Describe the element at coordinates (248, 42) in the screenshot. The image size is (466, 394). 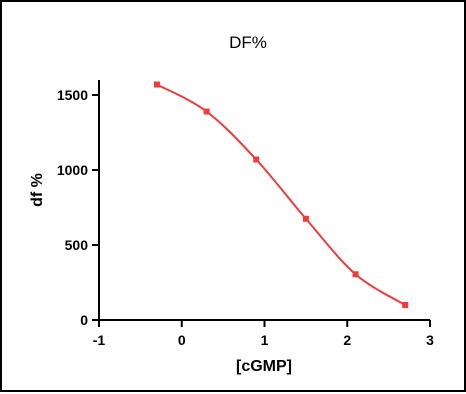
I see `chart-title: DF%` at that location.